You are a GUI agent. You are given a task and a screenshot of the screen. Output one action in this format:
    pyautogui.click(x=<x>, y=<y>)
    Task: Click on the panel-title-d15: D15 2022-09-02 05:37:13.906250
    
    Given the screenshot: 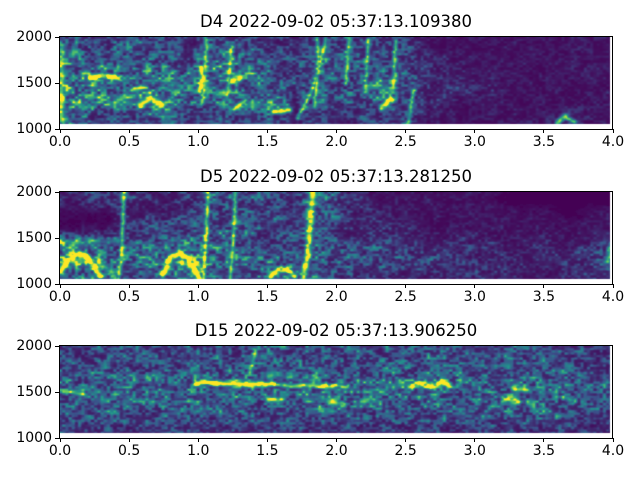 What is the action you would take?
    pyautogui.click(x=336, y=330)
    